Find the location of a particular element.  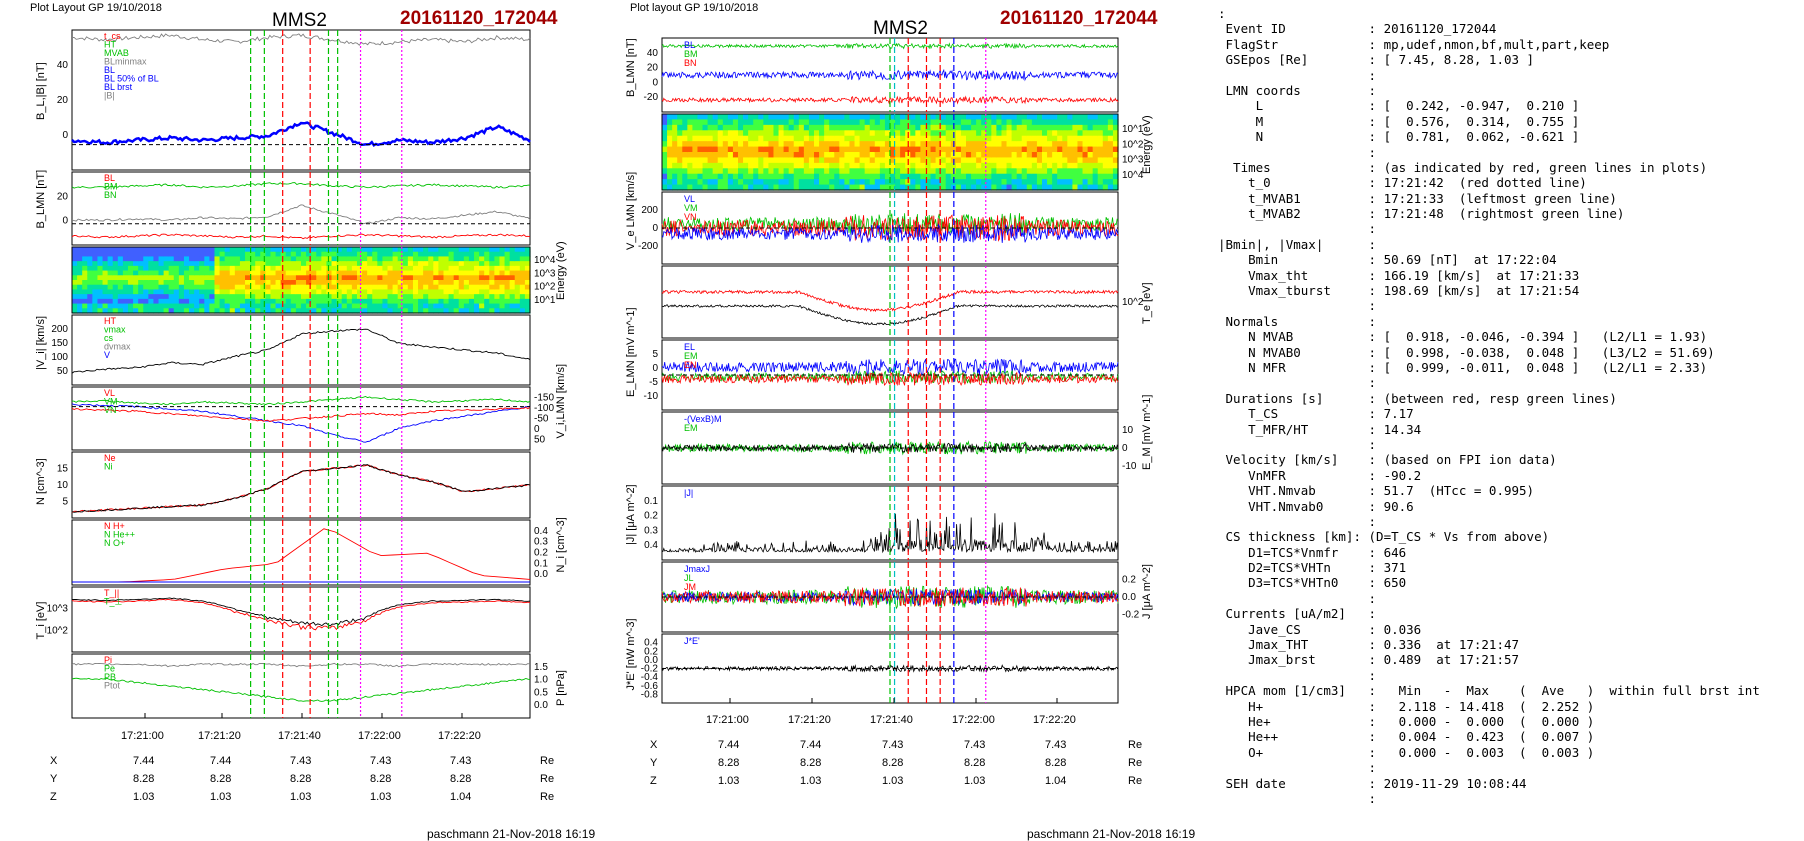

left-y-tick-label: 40 is located at coordinates (63, 65).